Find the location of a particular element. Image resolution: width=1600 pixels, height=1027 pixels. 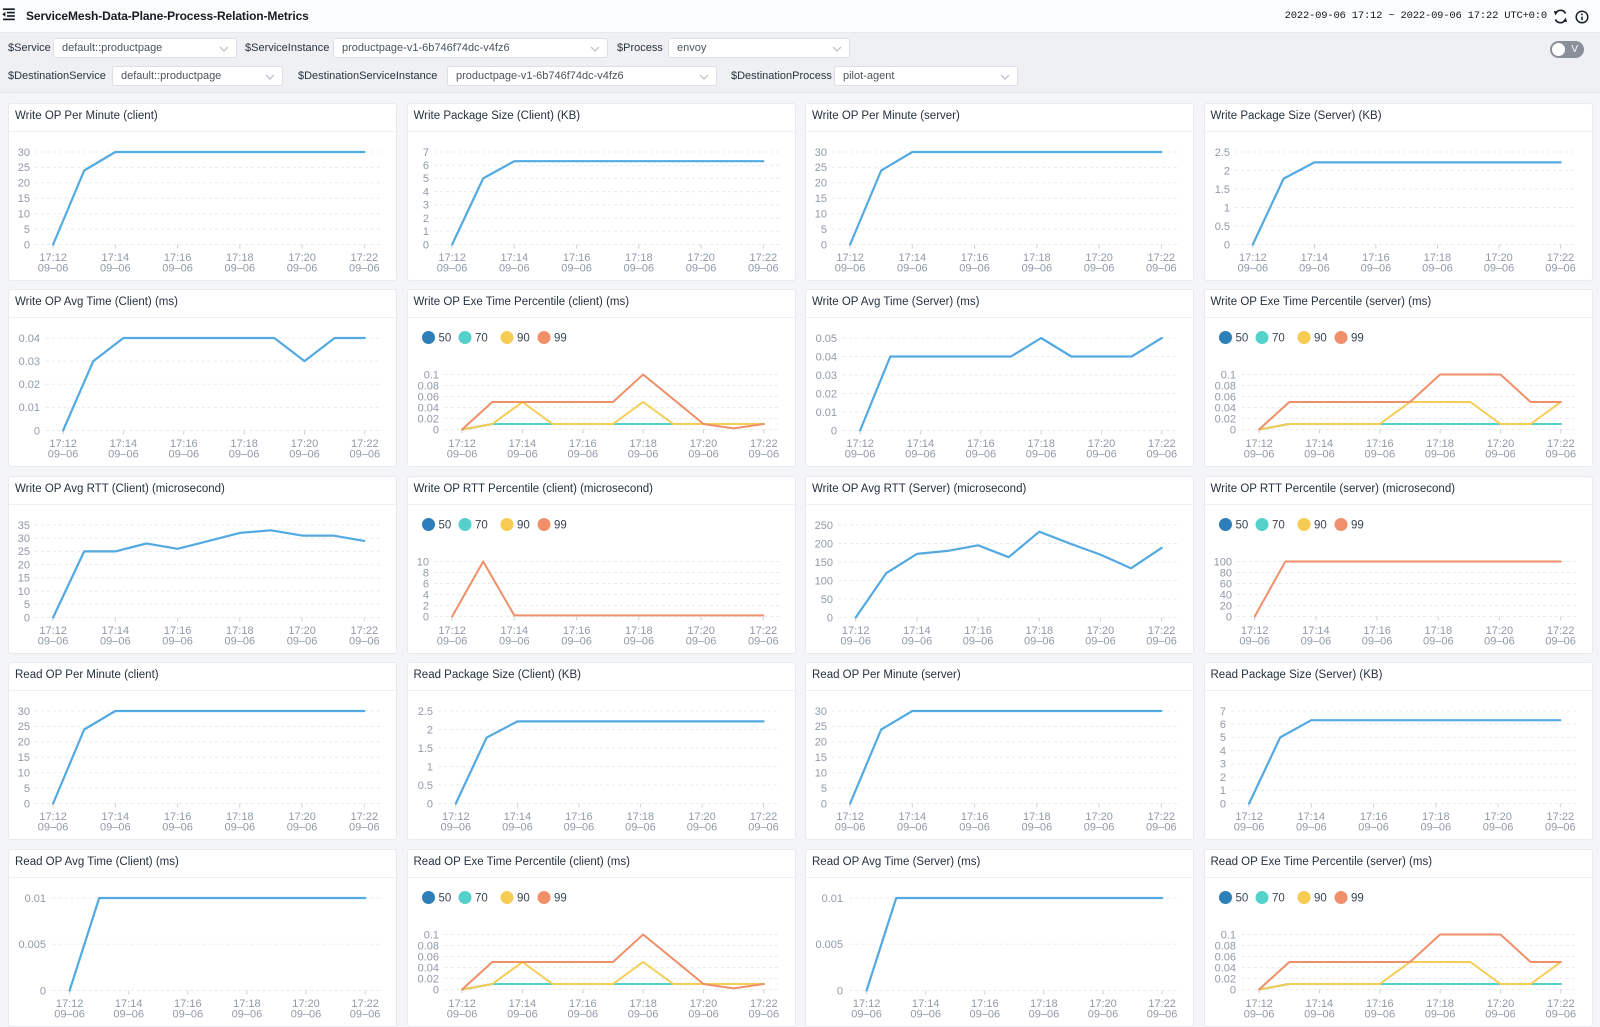

svg-text: 8 is located at coordinates (425, 573).